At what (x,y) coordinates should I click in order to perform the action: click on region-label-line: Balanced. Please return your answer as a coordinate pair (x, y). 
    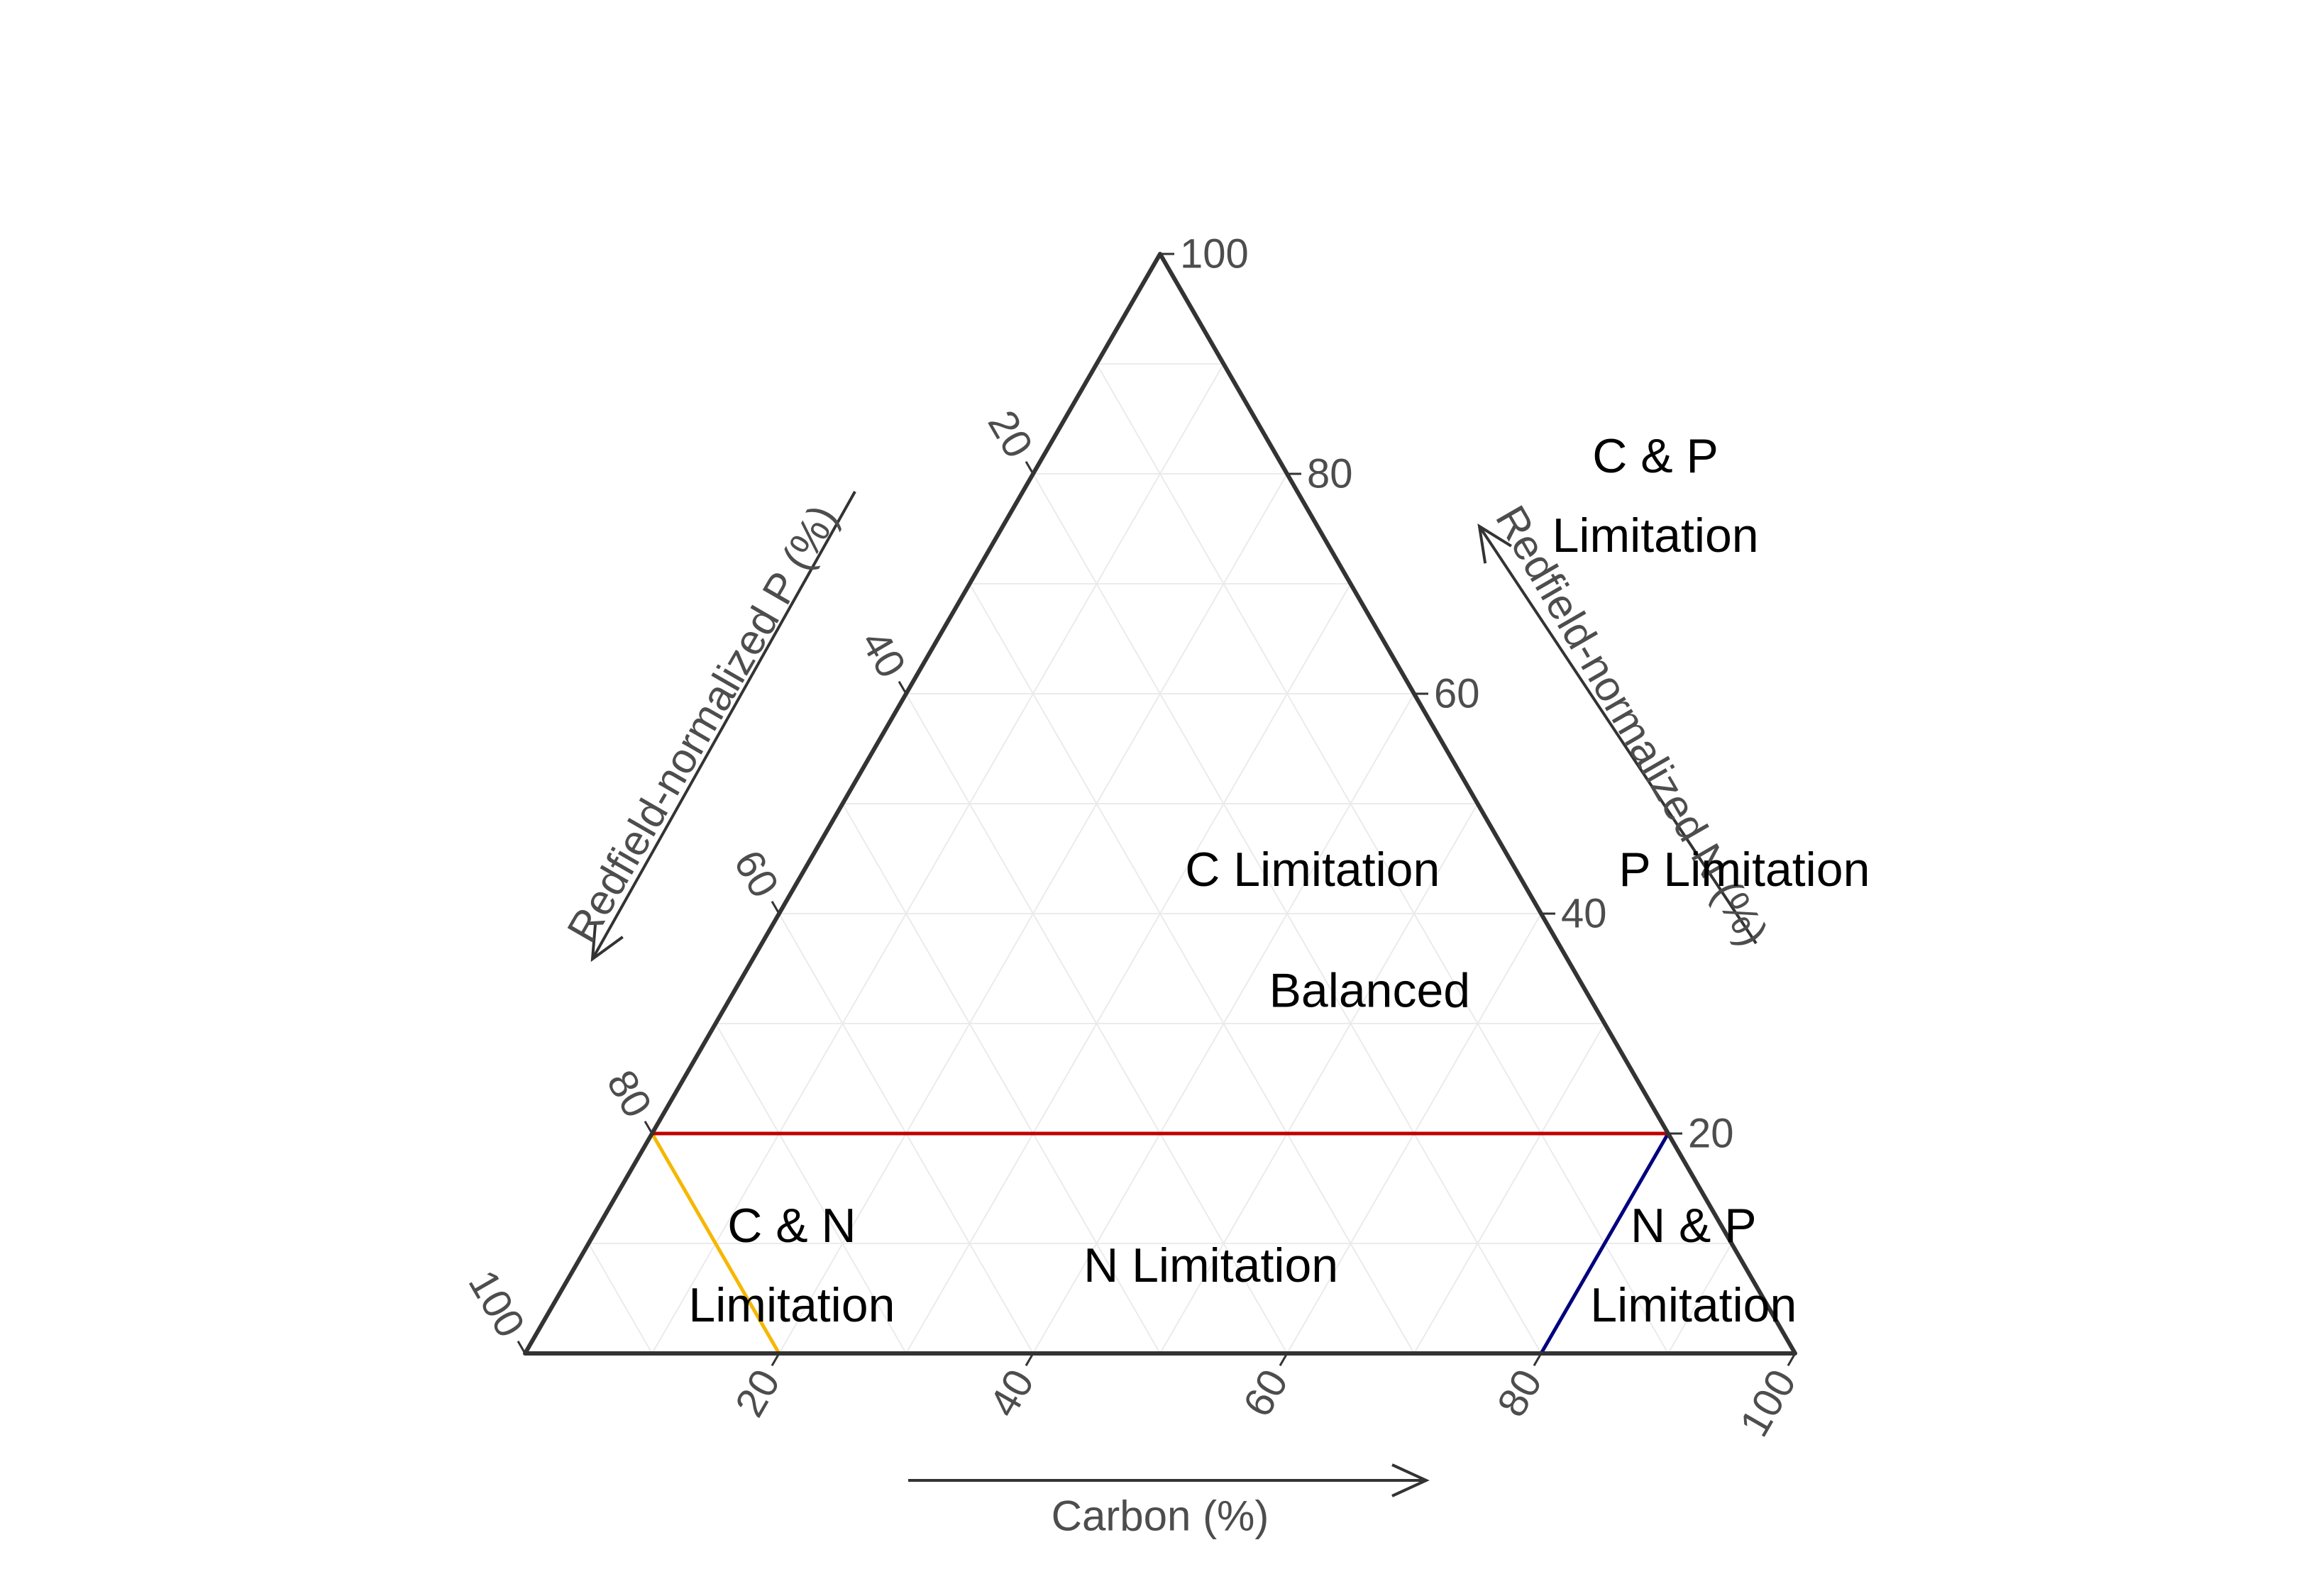
    Looking at the image, I should click on (1370, 991).